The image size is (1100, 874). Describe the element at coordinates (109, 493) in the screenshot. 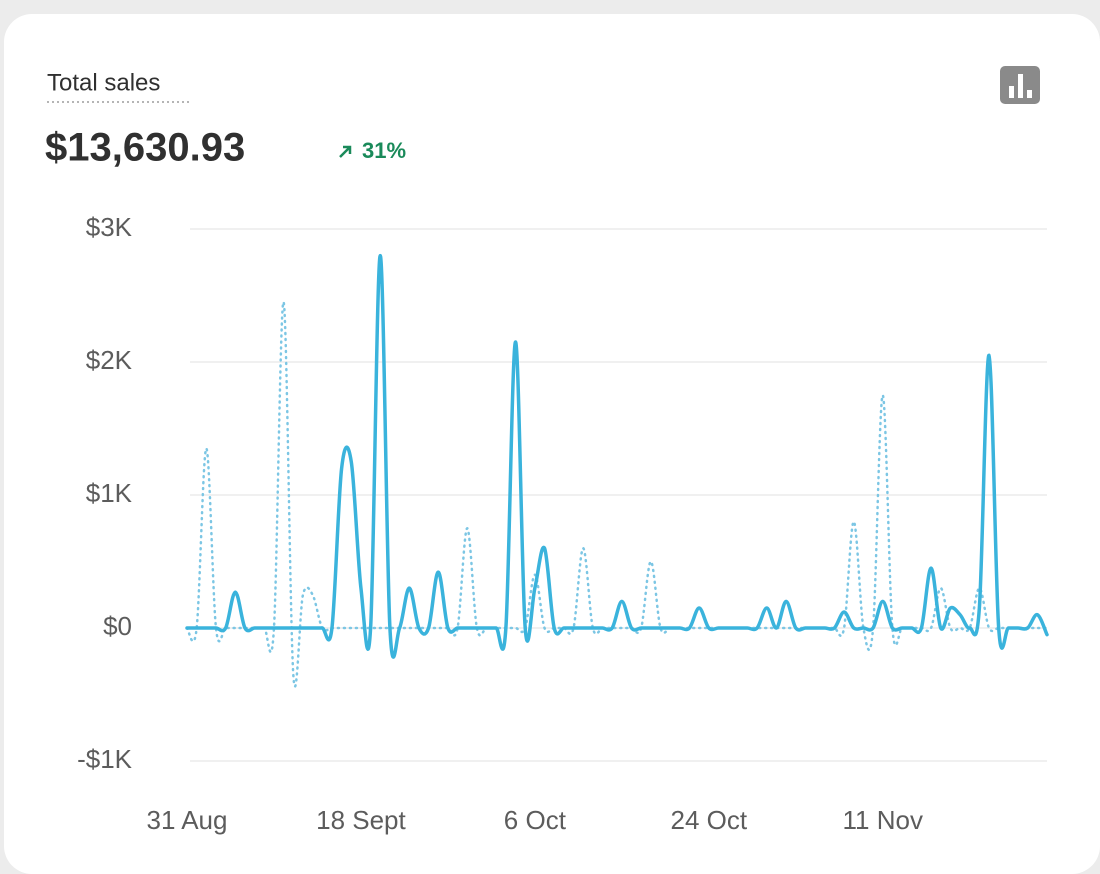

I see `y-tick-label: $1K` at that location.